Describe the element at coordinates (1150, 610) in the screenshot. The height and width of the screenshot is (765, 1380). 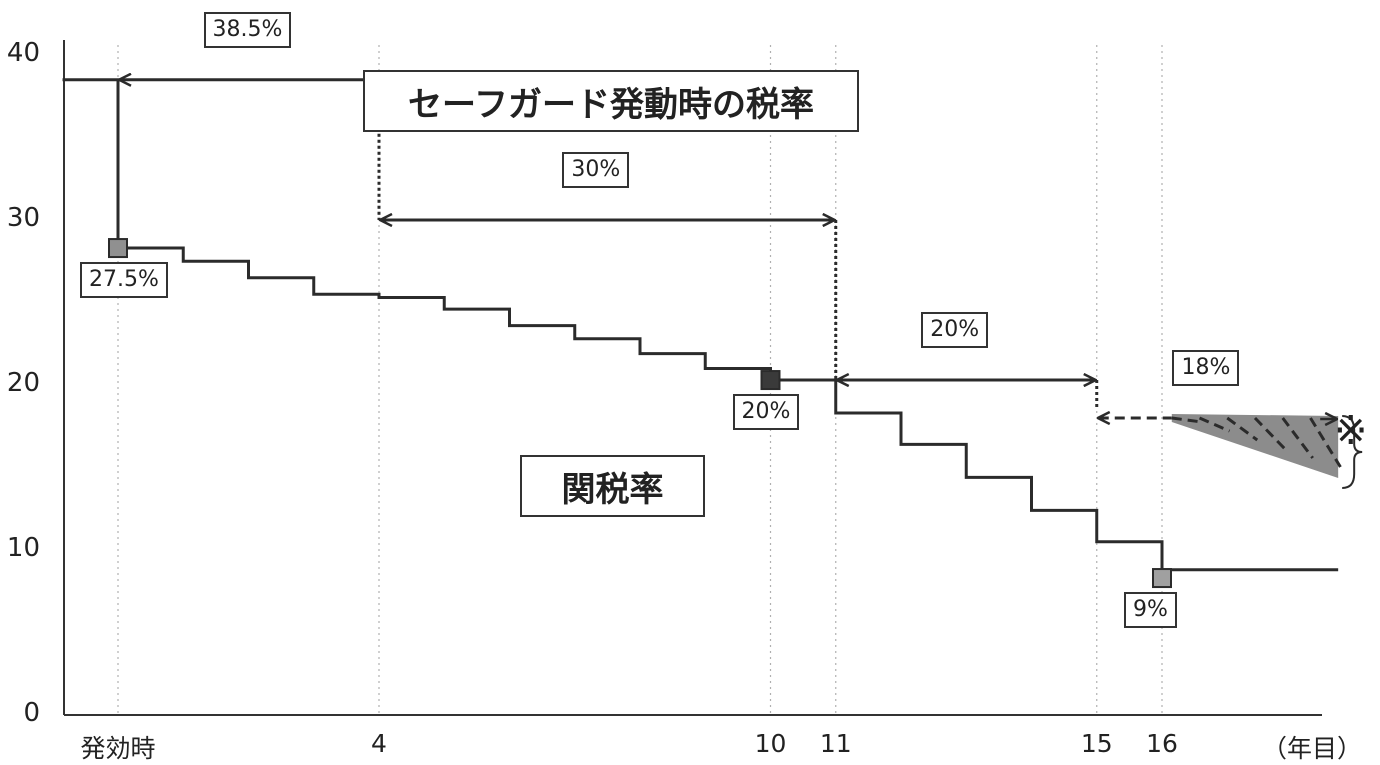
I see `marker-value-label: 9%` at that location.